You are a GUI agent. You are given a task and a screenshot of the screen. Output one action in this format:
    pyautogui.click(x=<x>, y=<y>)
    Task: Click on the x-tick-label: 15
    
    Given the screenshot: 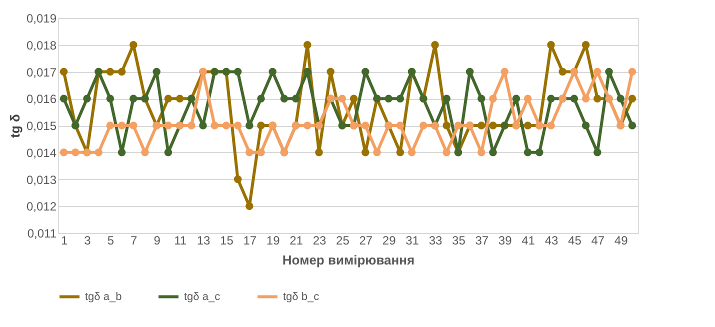 What is the action you would take?
    pyautogui.click(x=227, y=241)
    